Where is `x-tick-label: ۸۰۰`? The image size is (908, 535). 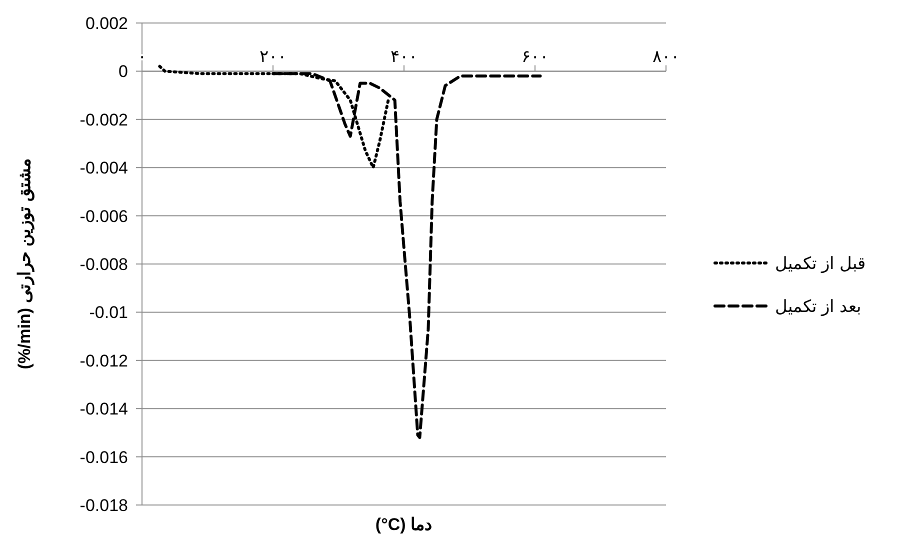 x-tick-label: ۸۰۰ is located at coordinates (666, 56).